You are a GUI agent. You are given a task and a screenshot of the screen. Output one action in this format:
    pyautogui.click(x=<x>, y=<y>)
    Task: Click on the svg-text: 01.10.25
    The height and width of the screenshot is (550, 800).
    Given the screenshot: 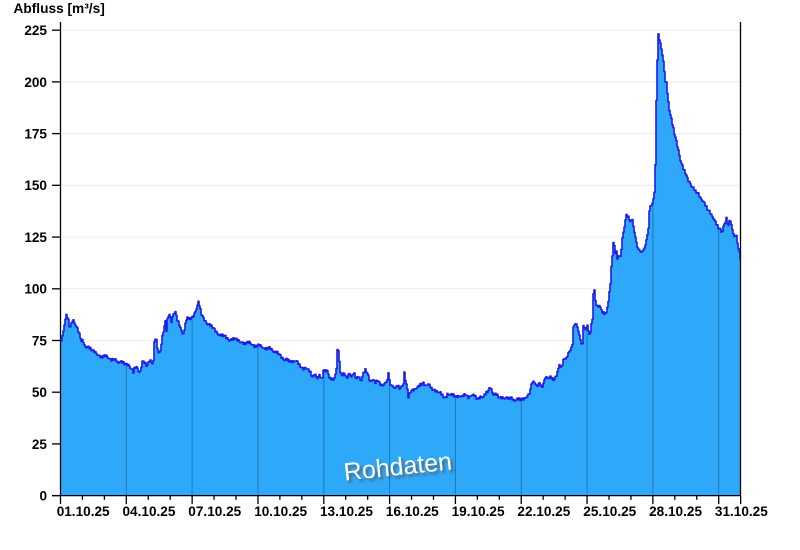 What is the action you would take?
    pyautogui.click(x=83, y=511)
    